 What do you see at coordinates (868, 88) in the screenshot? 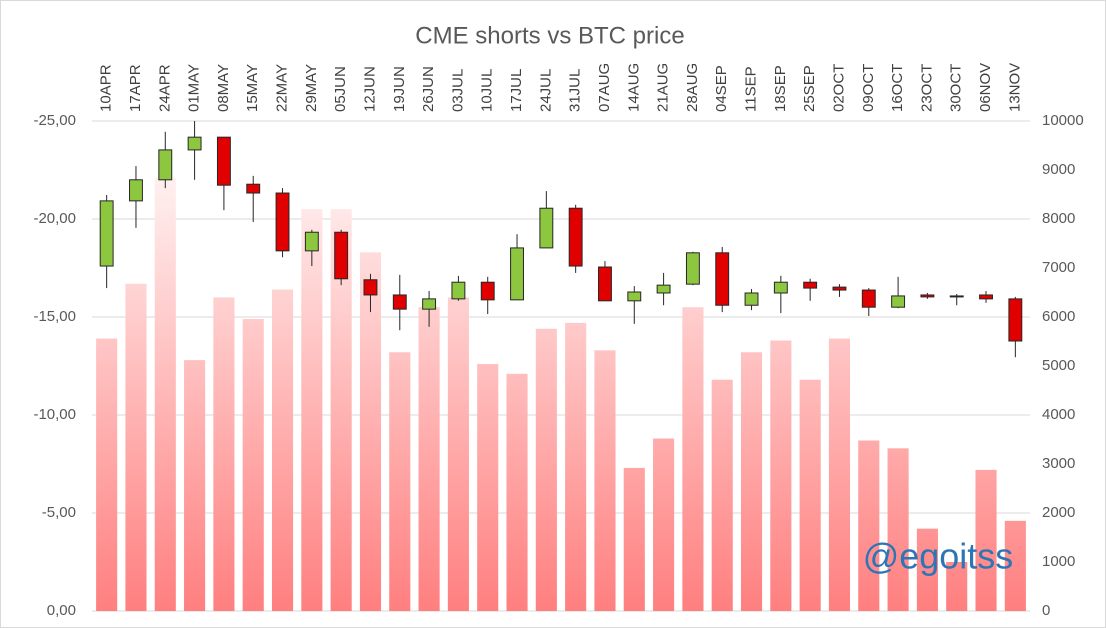
I see `x-tick-label: 09OCT` at bounding box center [868, 88].